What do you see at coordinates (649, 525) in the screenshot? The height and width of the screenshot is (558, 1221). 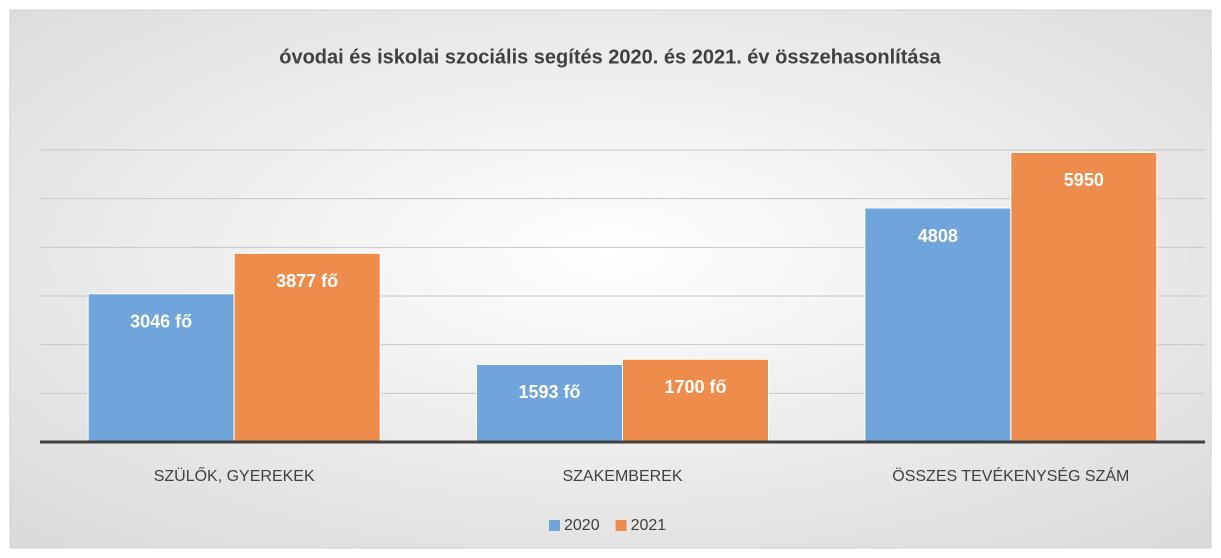 I see `legend-label: 2021` at bounding box center [649, 525].